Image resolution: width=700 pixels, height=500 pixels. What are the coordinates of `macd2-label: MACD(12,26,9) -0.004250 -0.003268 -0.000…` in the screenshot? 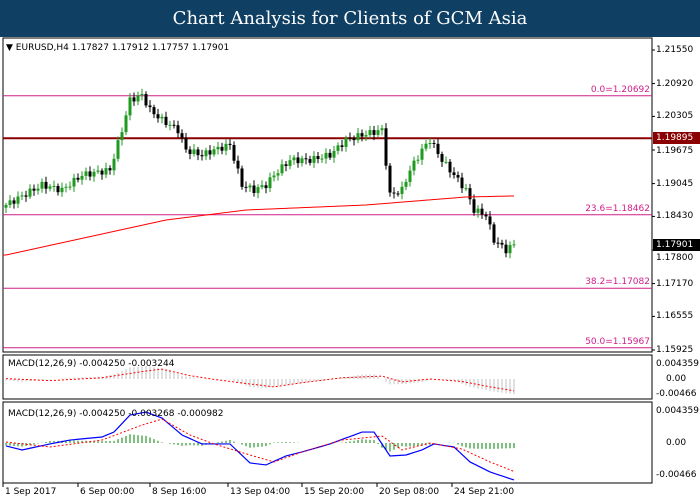 It's located at (116, 414).